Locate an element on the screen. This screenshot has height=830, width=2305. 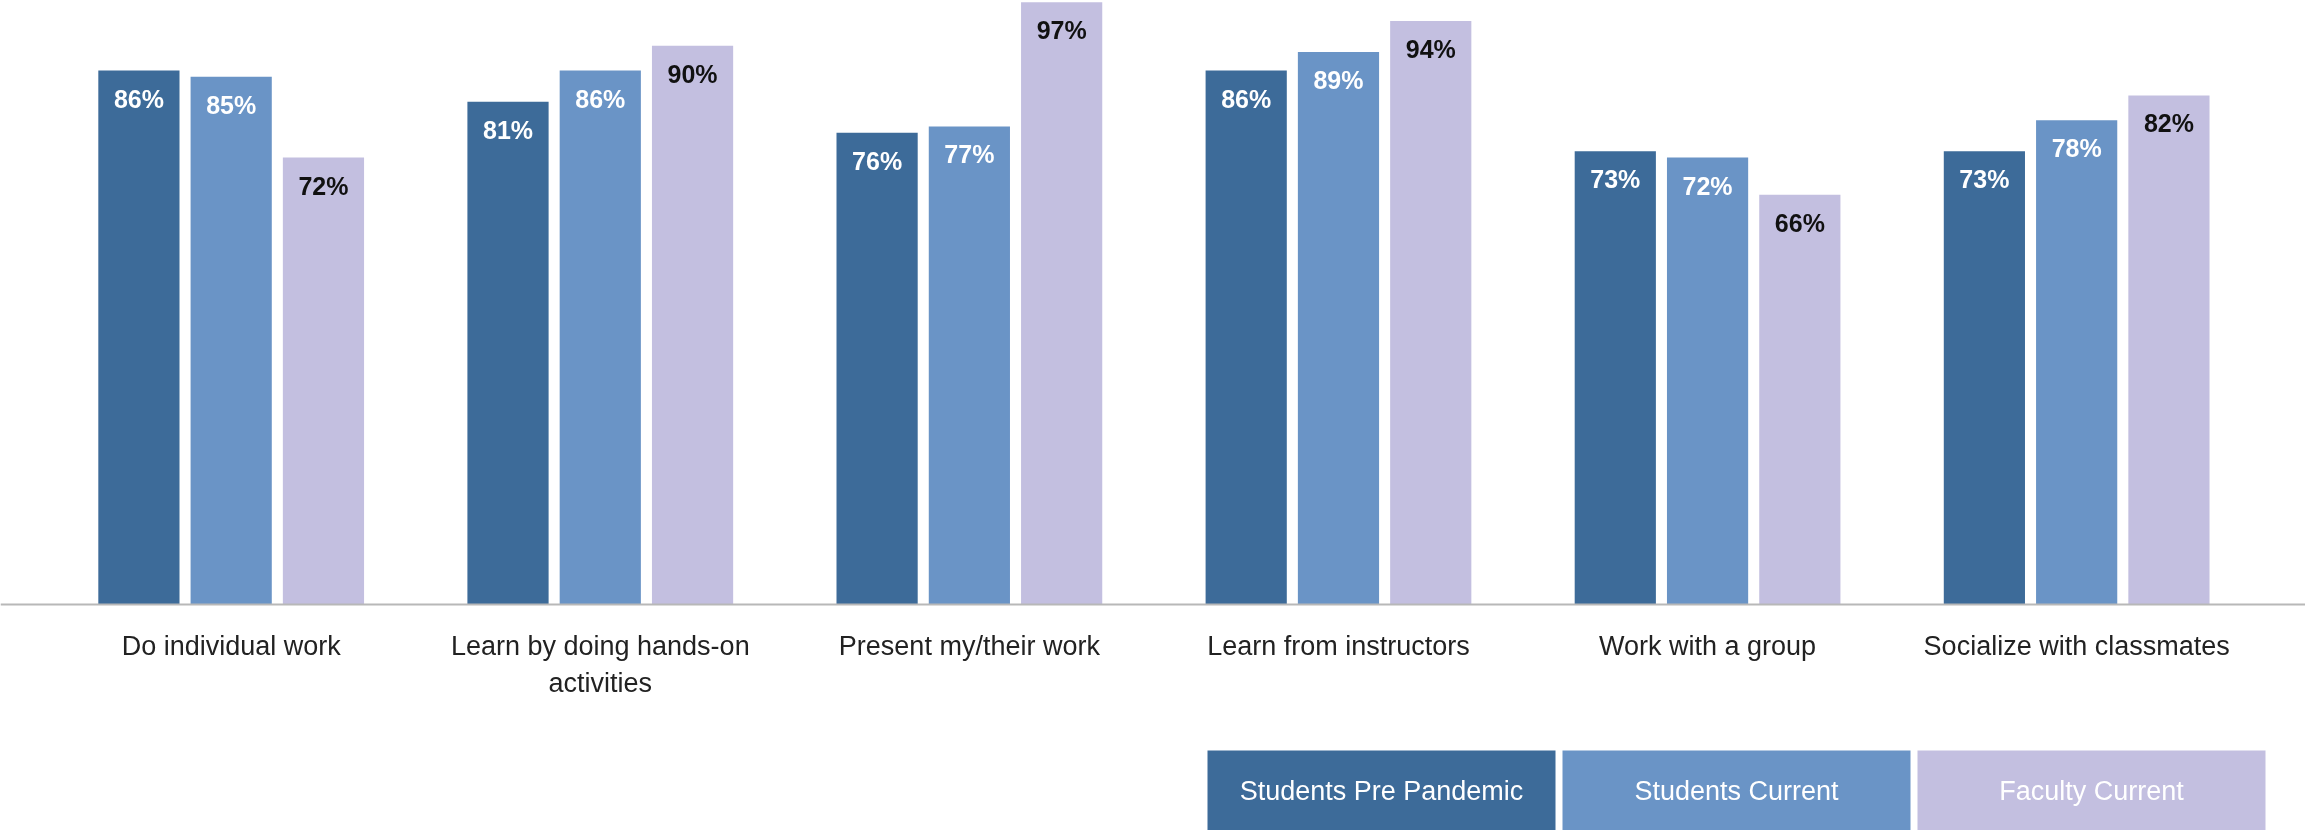
data-label: 76% is located at coordinates (877, 160).